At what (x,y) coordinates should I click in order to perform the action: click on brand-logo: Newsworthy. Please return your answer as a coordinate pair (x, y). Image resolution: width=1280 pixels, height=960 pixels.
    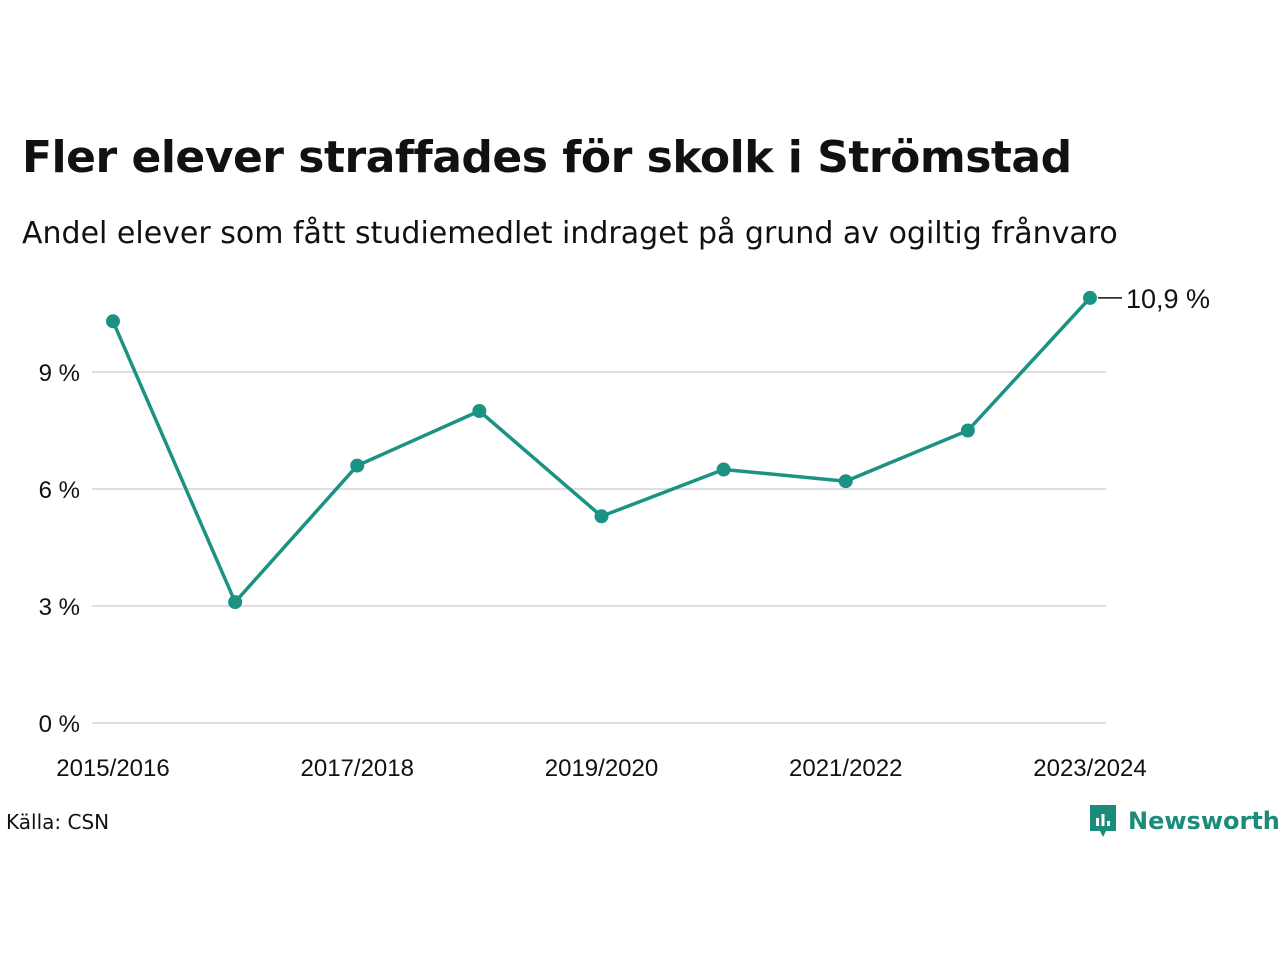
    Looking at the image, I should click on (1184, 821).